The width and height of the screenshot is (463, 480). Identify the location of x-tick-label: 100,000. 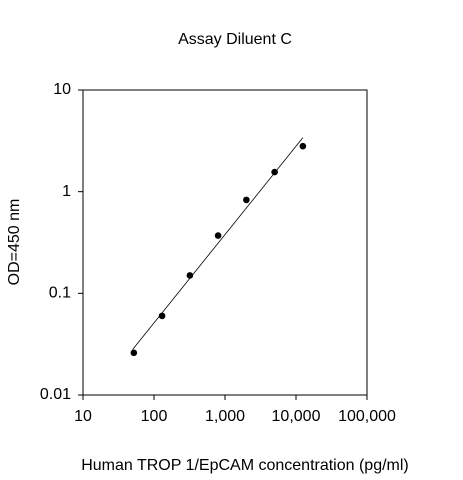
(367, 416).